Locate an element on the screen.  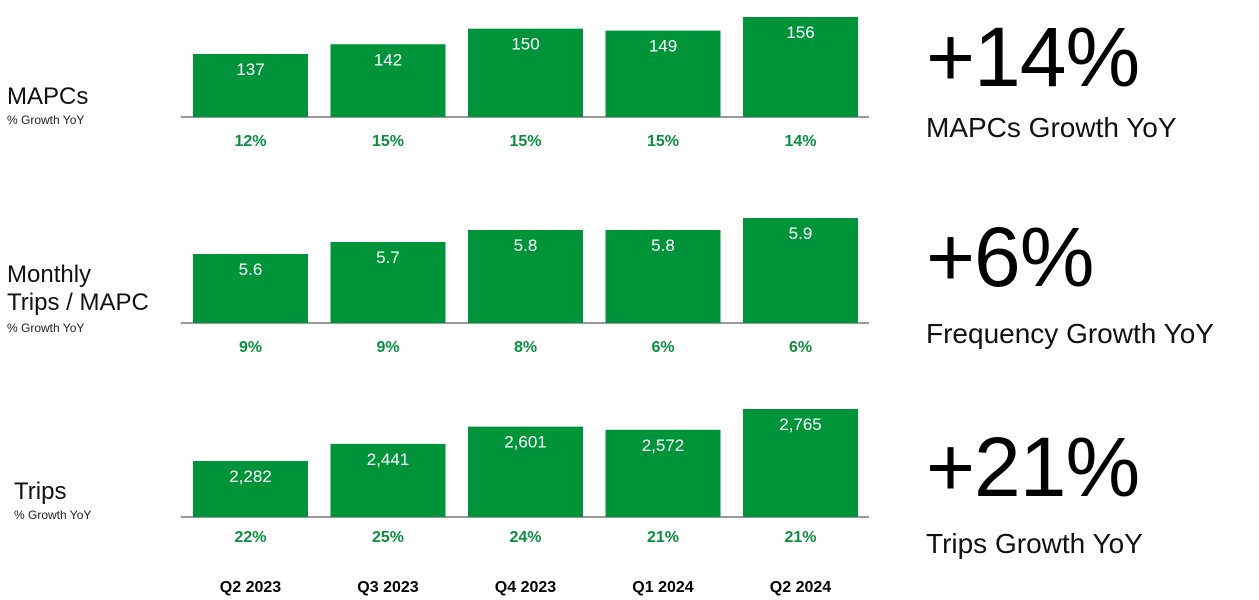
growth-label: 25% is located at coordinates (388, 537).